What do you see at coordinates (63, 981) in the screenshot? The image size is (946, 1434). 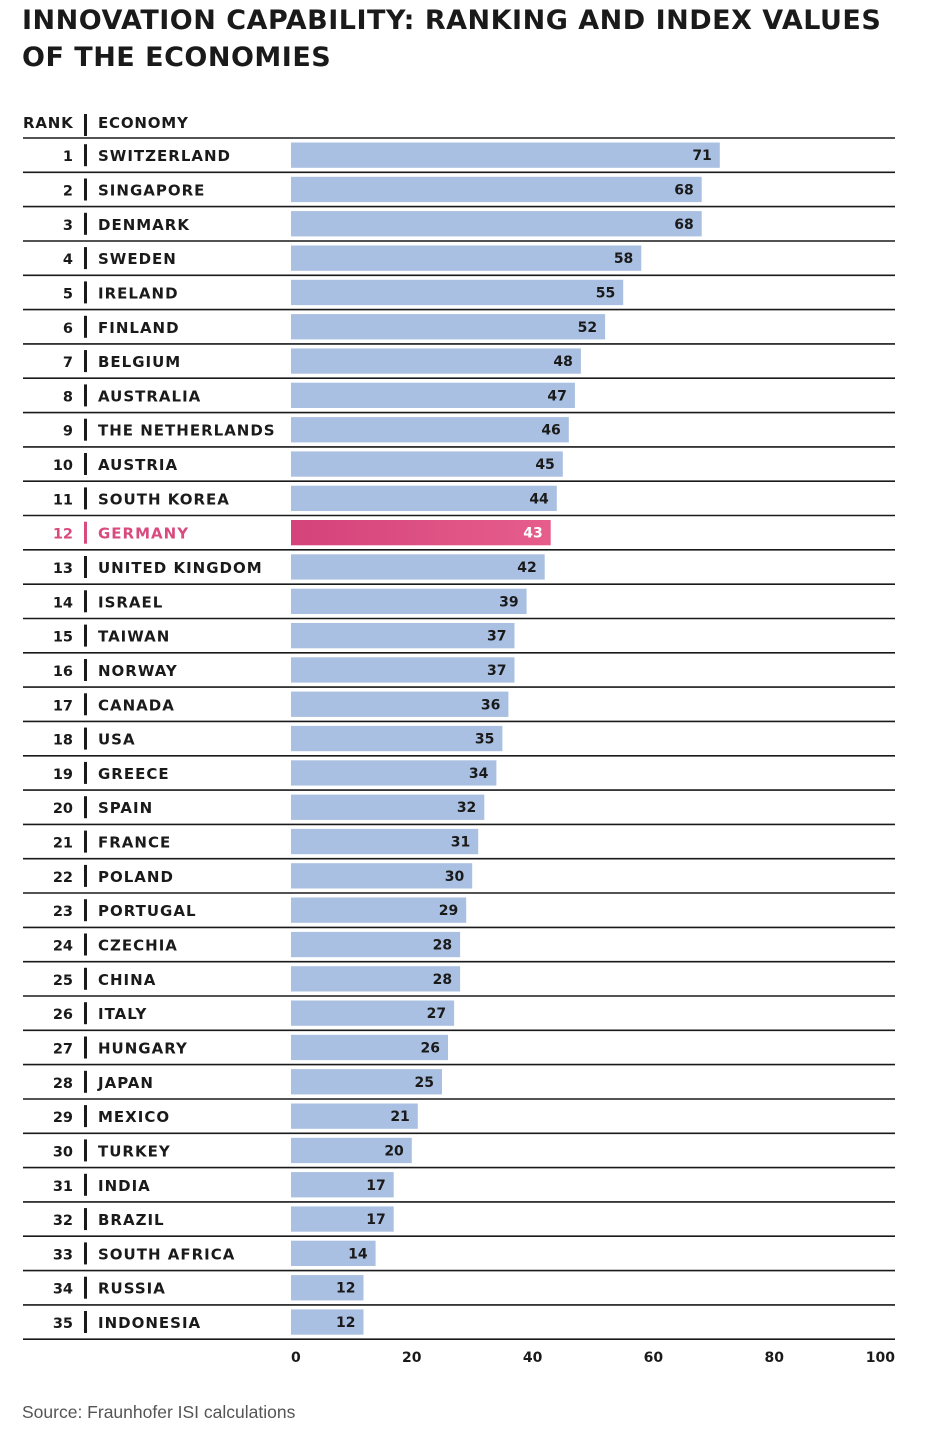 I see `rank-label: 25` at bounding box center [63, 981].